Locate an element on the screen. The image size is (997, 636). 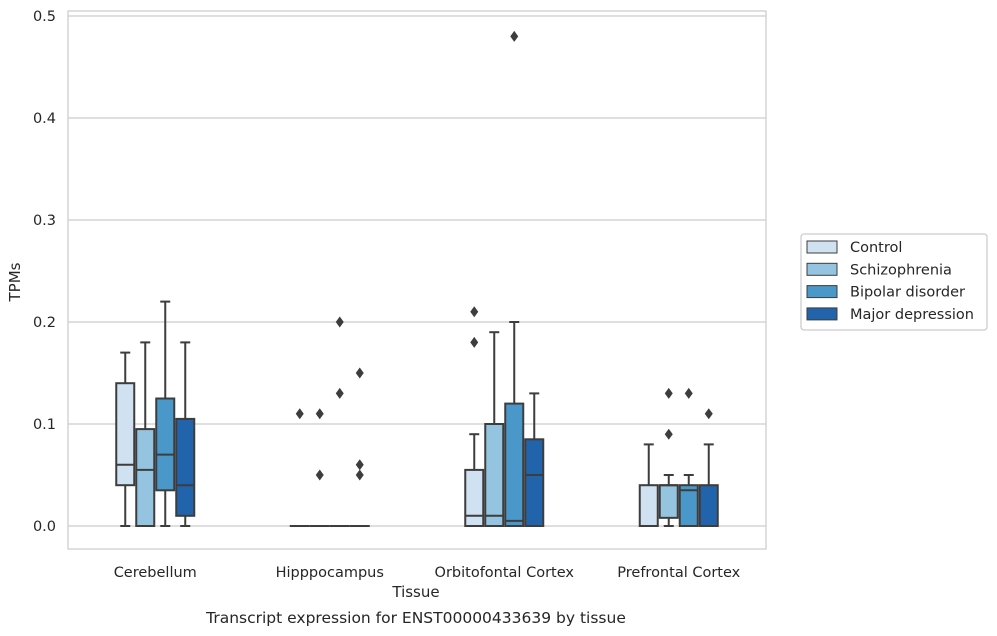
y-axis-label: TPMs is located at coordinates (15, 282).